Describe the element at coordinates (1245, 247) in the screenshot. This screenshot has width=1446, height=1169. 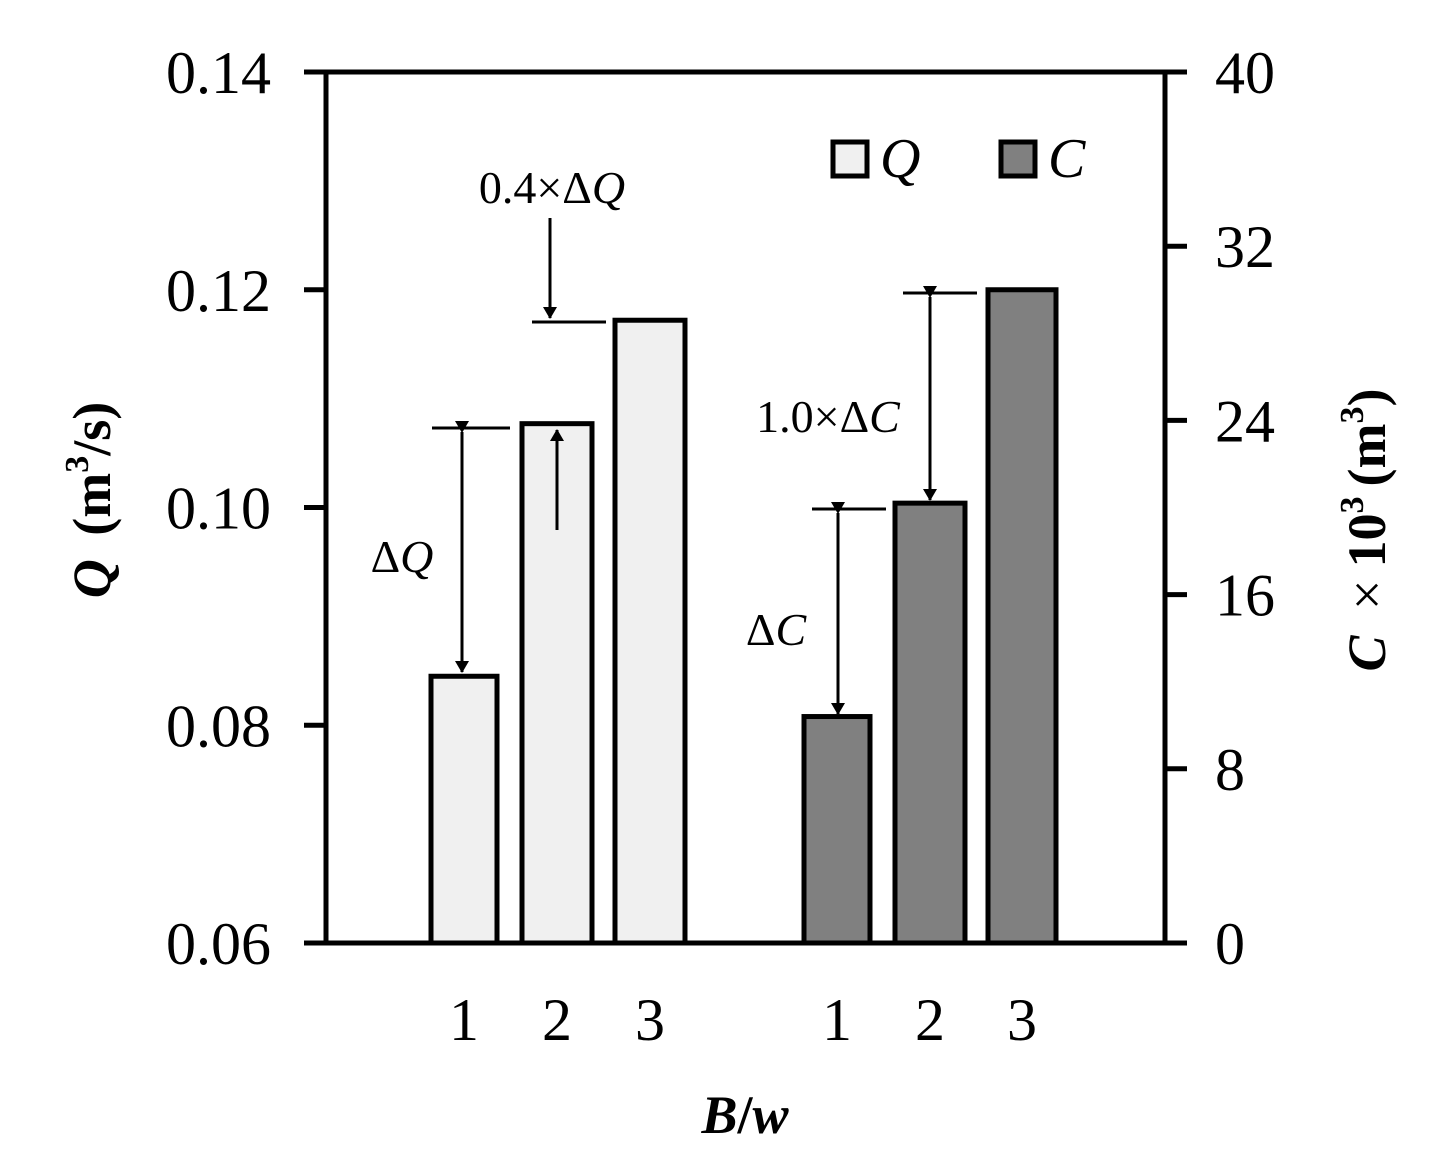
I see `right-tick-label: 32` at that location.